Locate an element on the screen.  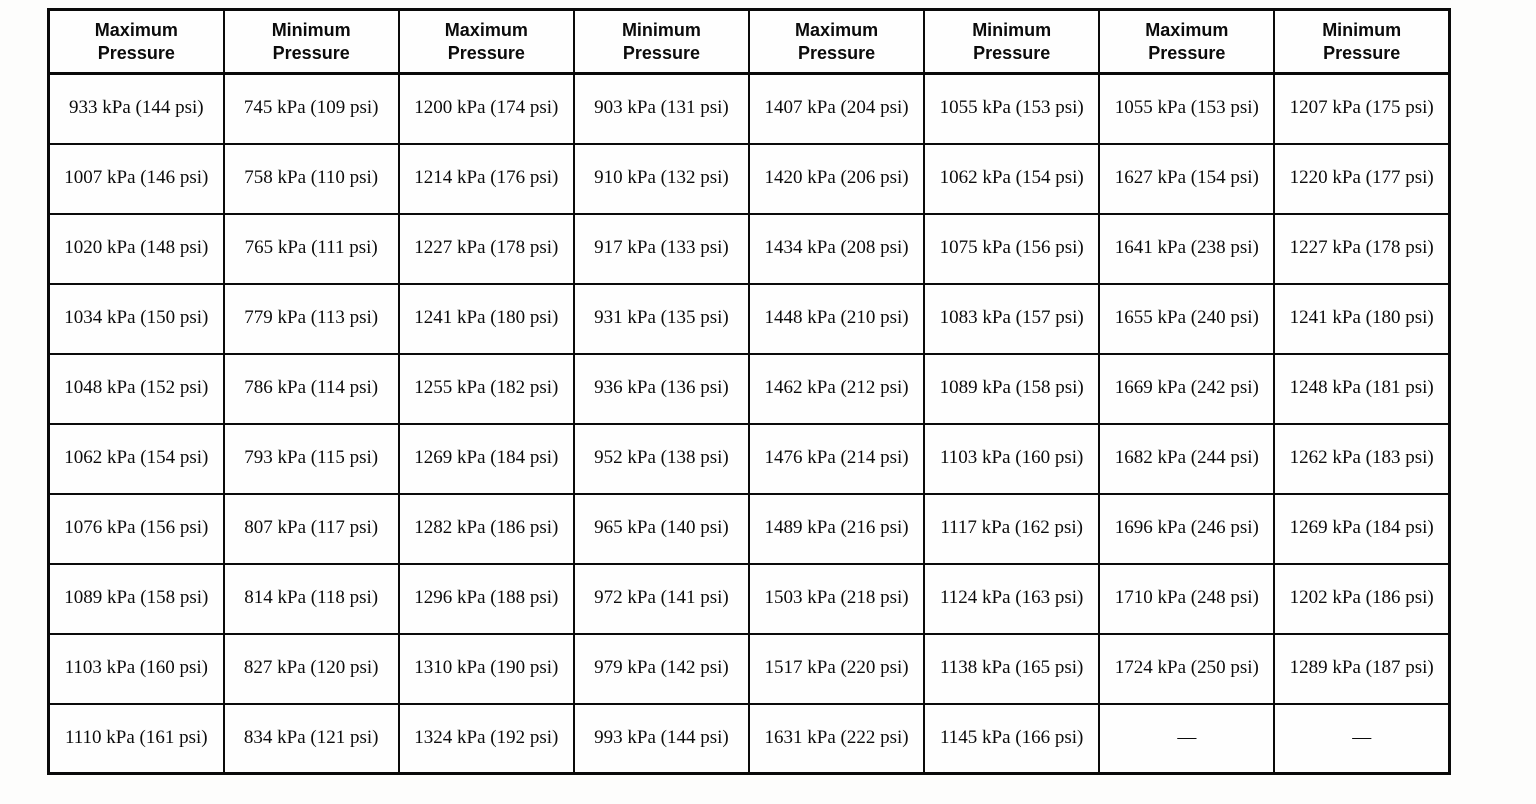
table-cell: 827 kPa (120 psi) is located at coordinates (311, 668).